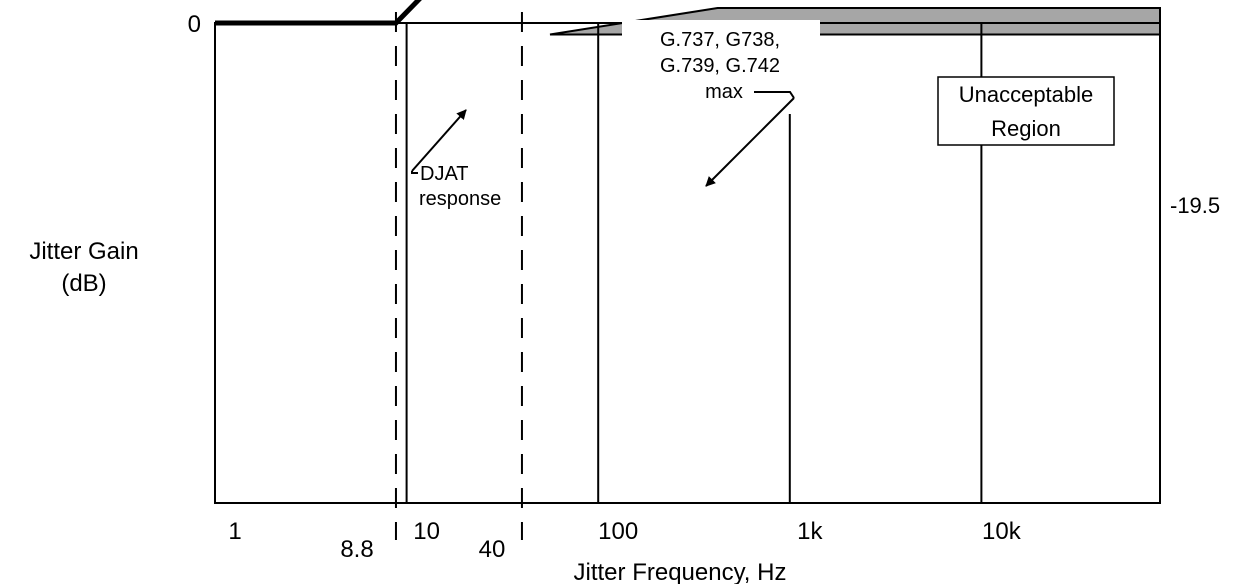 This screenshot has width=1250, height=584. Describe the element at coordinates (439, 140) in the screenshot. I see `djat-arrow` at that location.